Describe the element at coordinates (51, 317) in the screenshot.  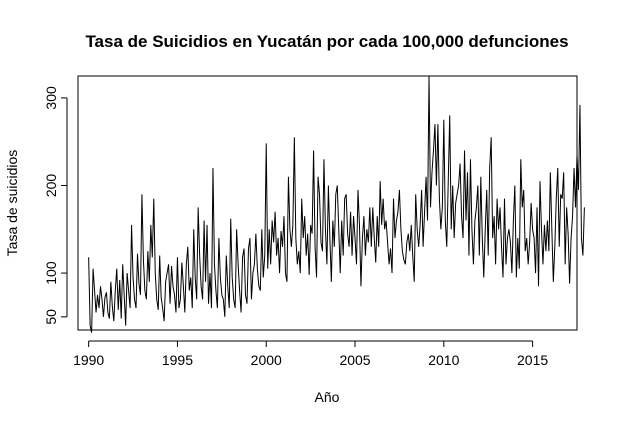
I see `y-tick-label: 50` at that location.